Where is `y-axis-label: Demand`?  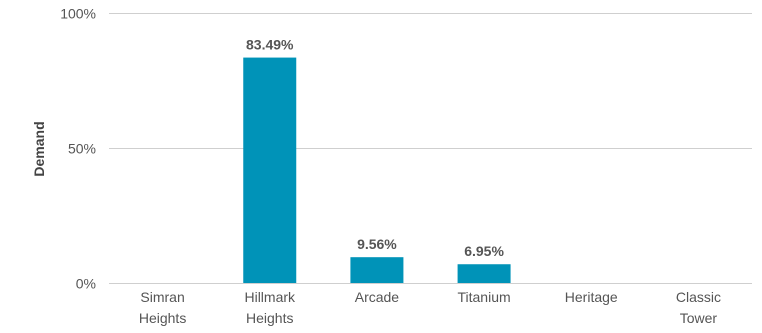 y-axis-label: Demand is located at coordinates (39, 148).